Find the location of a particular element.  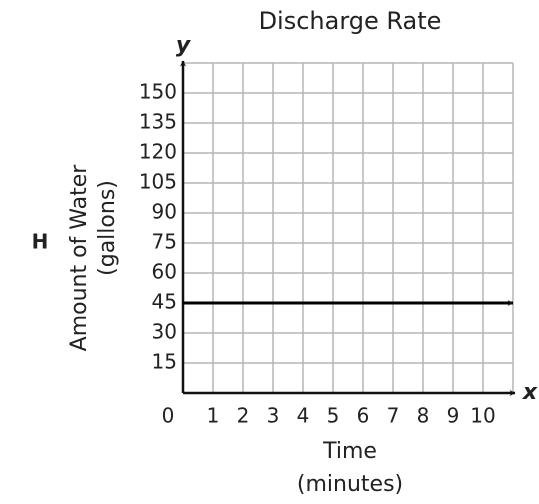

y-tick-label: 105 is located at coordinates (158, 182).